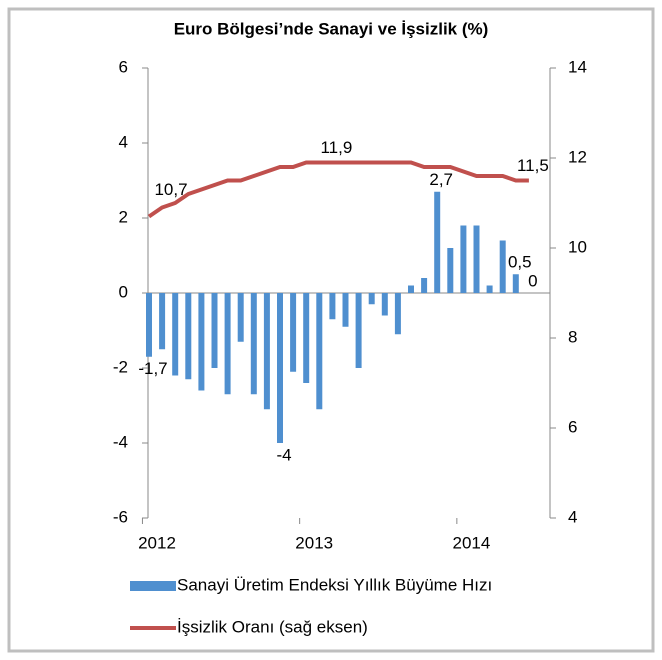  I want to click on legend-label: İşsizlik Oranı (sağ eksen), so click(272, 626).